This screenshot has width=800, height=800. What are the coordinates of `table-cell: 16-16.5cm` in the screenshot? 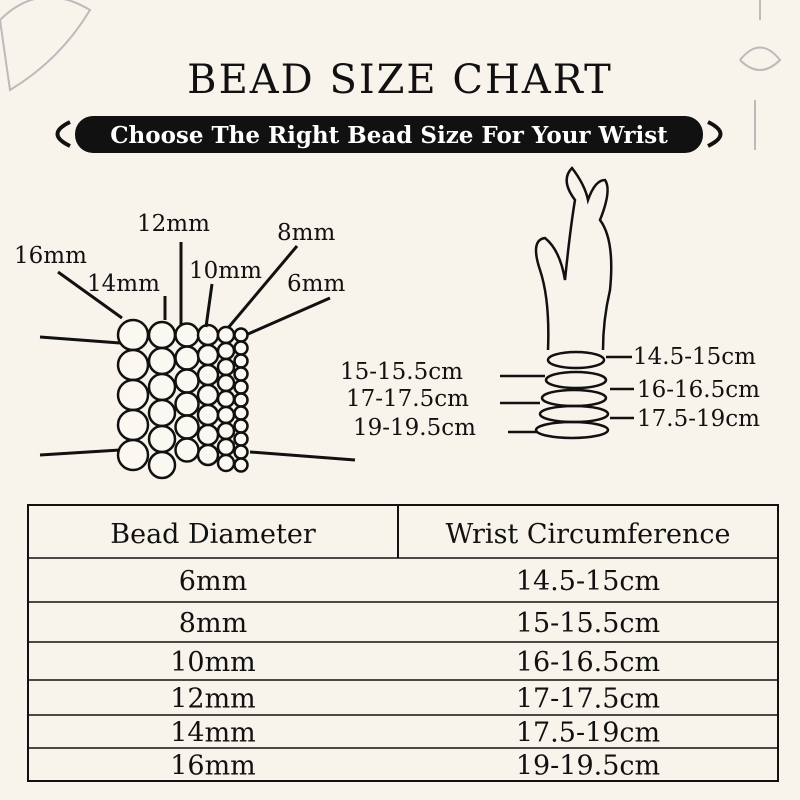 It's located at (588, 662).